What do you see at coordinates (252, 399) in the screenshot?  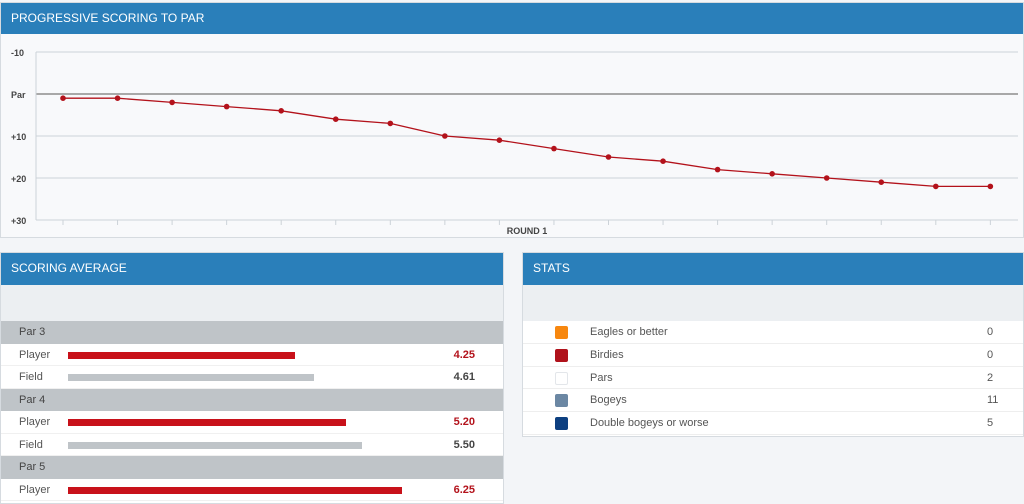 I see `par-group-header: Par 4` at bounding box center [252, 399].